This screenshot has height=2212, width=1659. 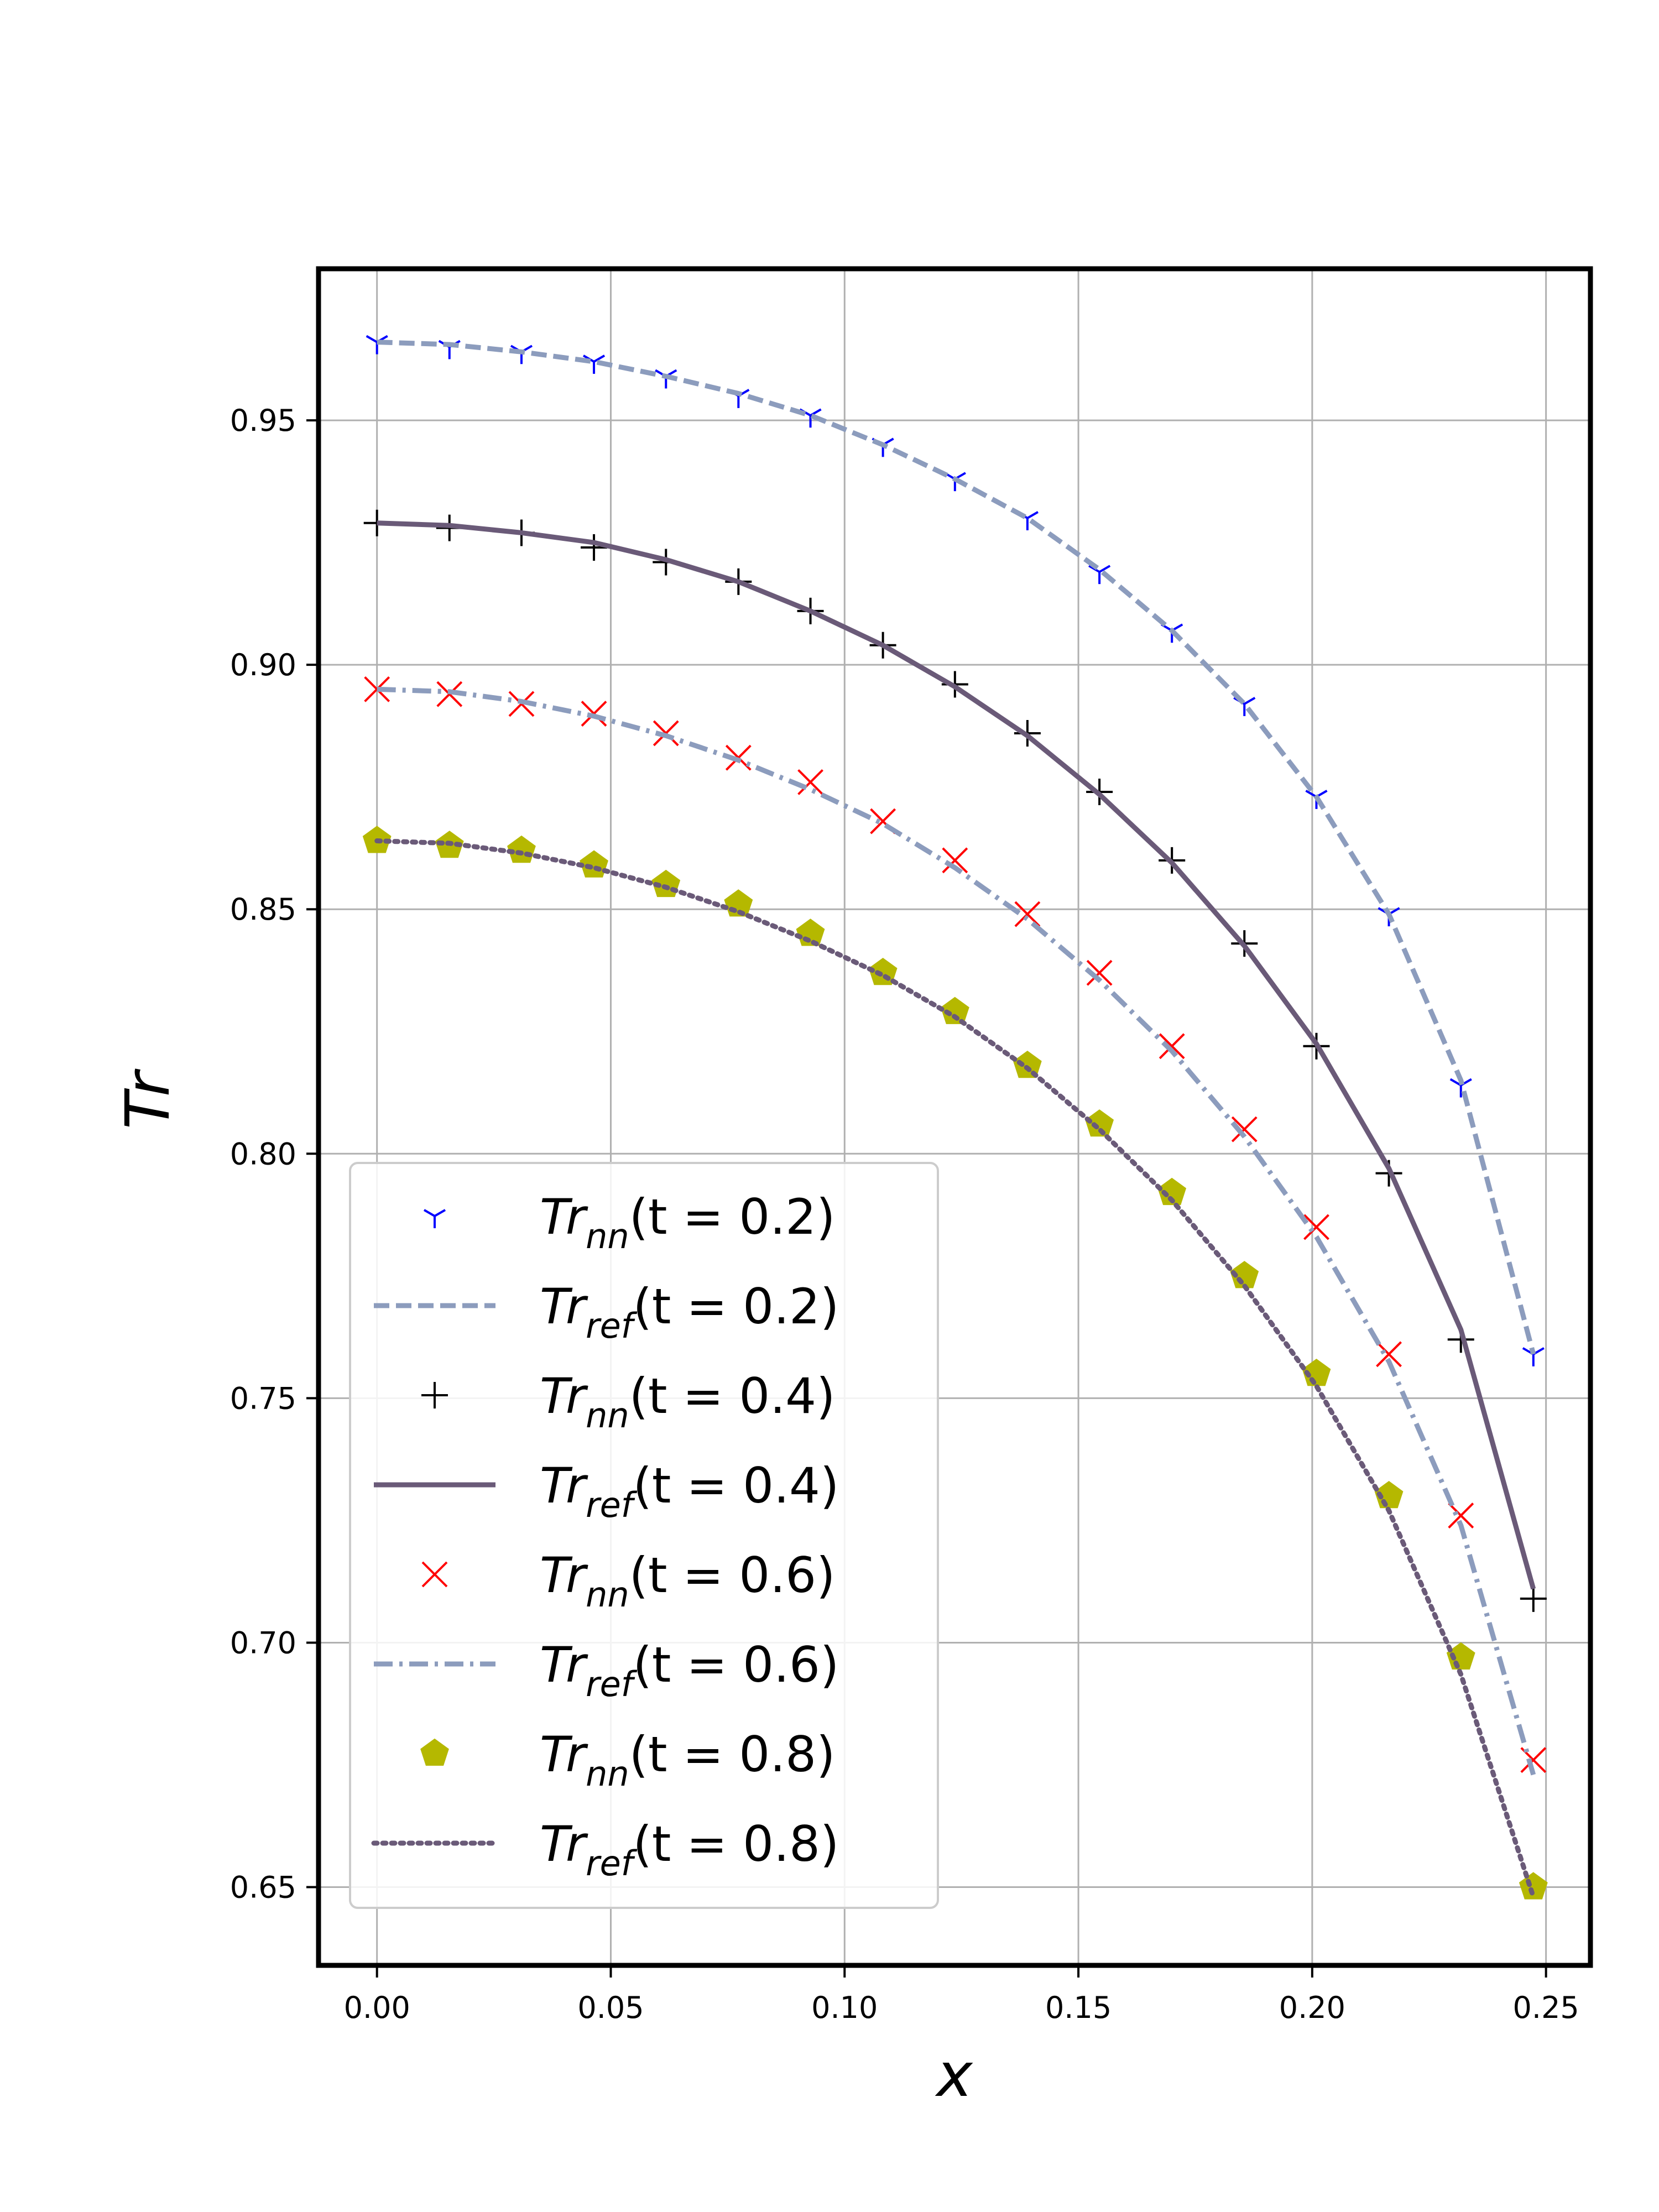 What do you see at coordinates (688, 1222) in the screenshot?
I see `legend-label: Trnn(t = 0.2)` at bounding box center [688, 1222].